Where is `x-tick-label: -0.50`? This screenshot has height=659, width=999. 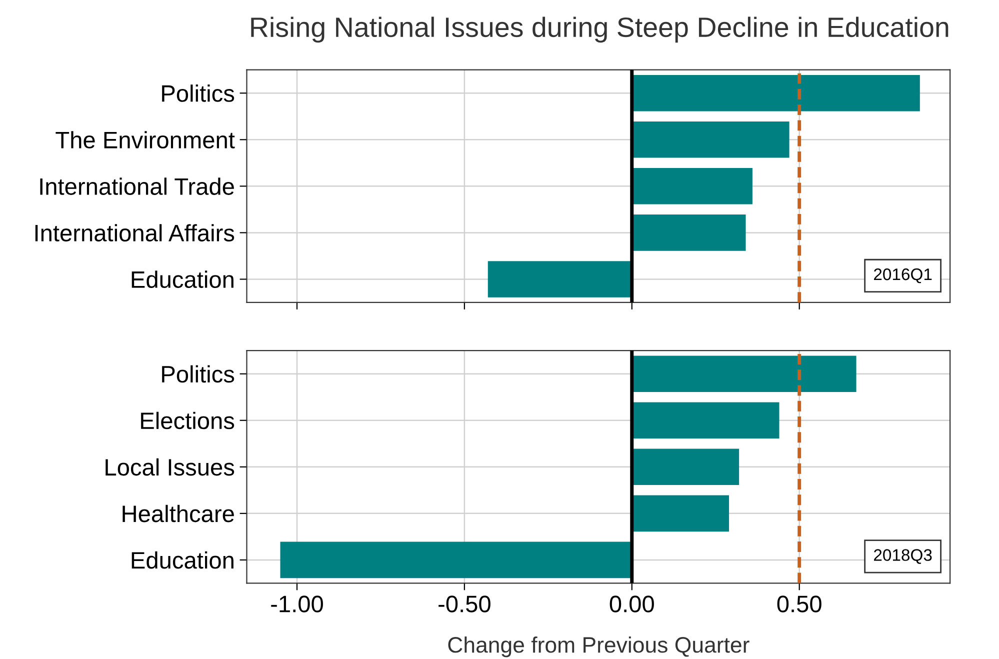
x-tick-label: -0.50 is located at coordinates (464, 604).